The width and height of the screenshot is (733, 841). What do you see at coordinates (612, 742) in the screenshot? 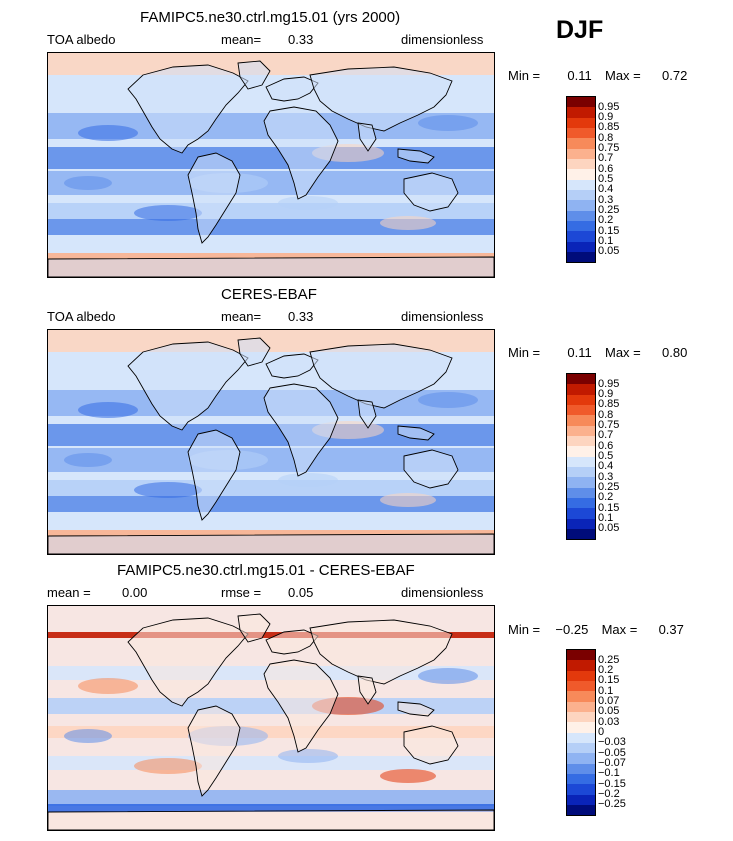
I see `colorbar-tick-label: −0.03` at bounding box center [612, 742].